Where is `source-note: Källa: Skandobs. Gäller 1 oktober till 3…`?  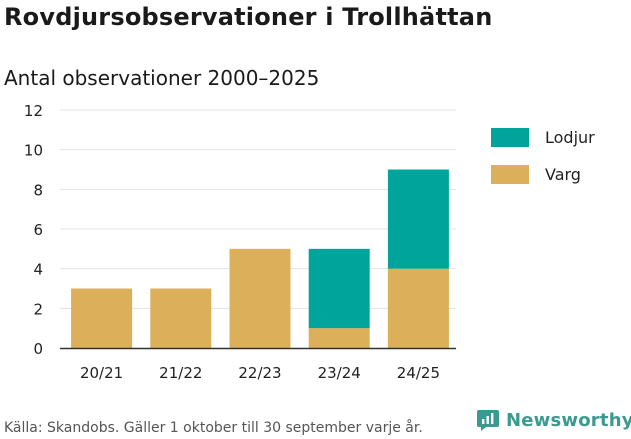 source-note: Källa: Skandobs. Gäller 1 oktober till 3… is located at coordinates (213, 428).